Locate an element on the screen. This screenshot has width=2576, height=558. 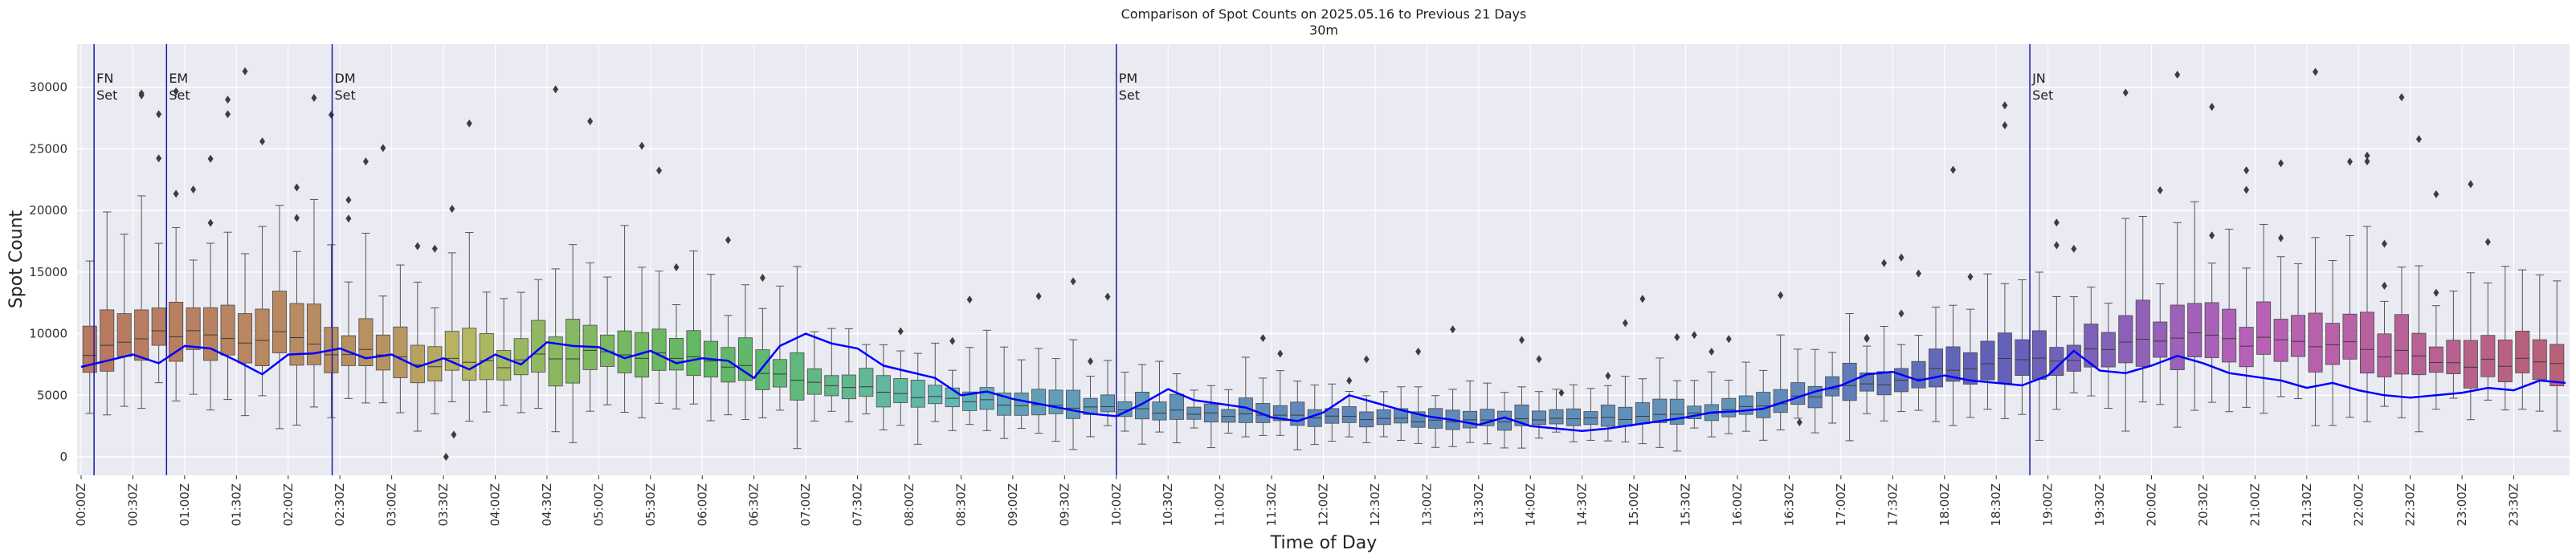
y-tick-label: 20000 is located at coordinates (48, 210).